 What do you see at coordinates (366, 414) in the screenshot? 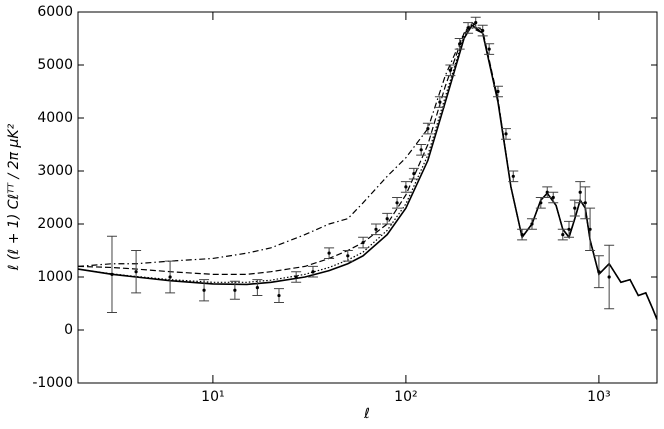
I see `x-axis-label: ℓ` at bounding box center [366, 414].